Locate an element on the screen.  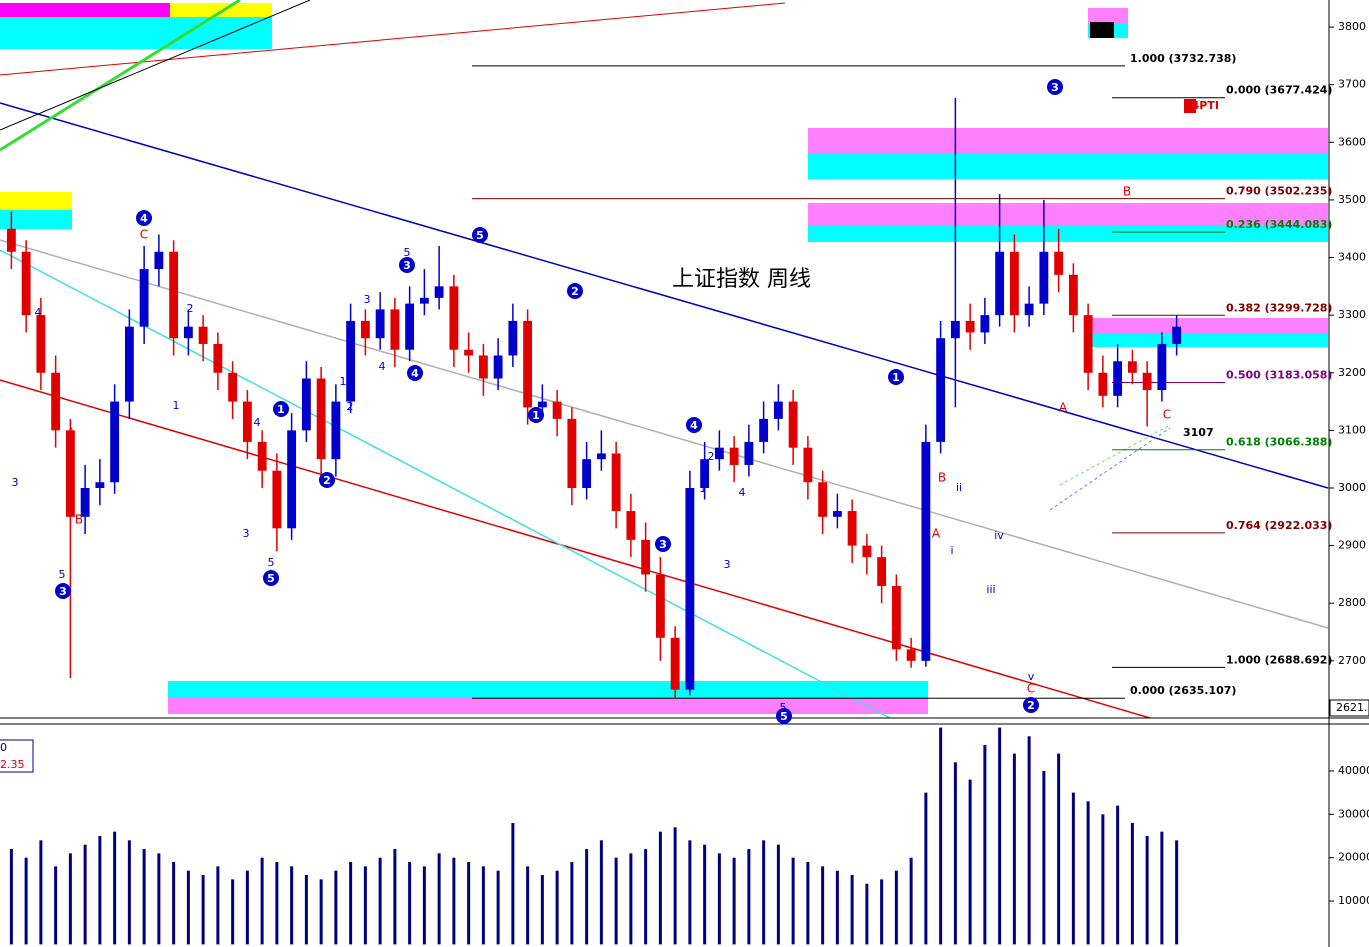
y-tick-label: 2900 is located at coordinates (1352, 545).